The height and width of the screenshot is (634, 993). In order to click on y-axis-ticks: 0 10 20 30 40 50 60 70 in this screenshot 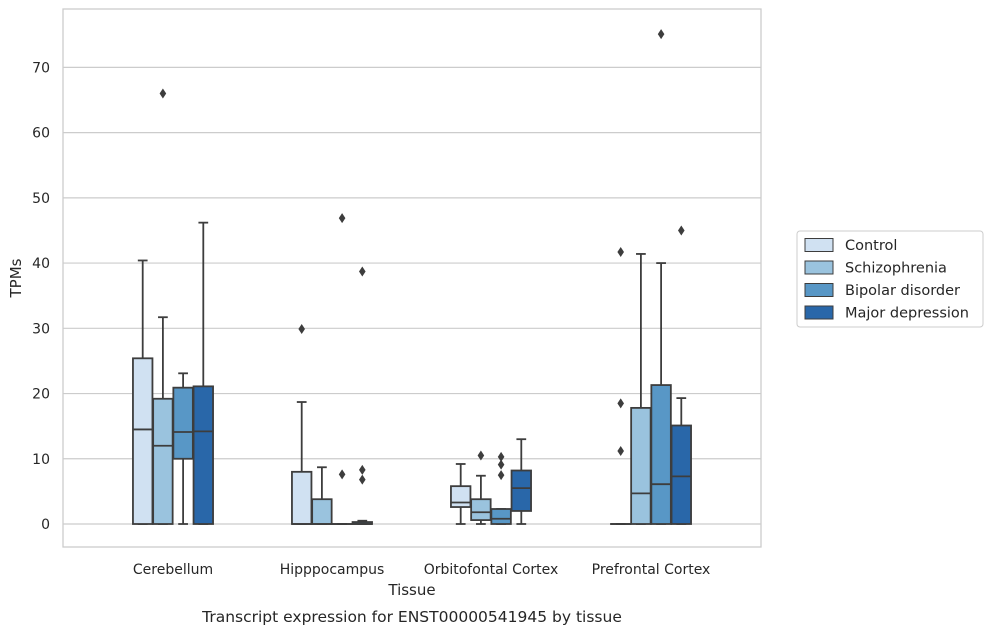, I will do `click(41, 296)`.